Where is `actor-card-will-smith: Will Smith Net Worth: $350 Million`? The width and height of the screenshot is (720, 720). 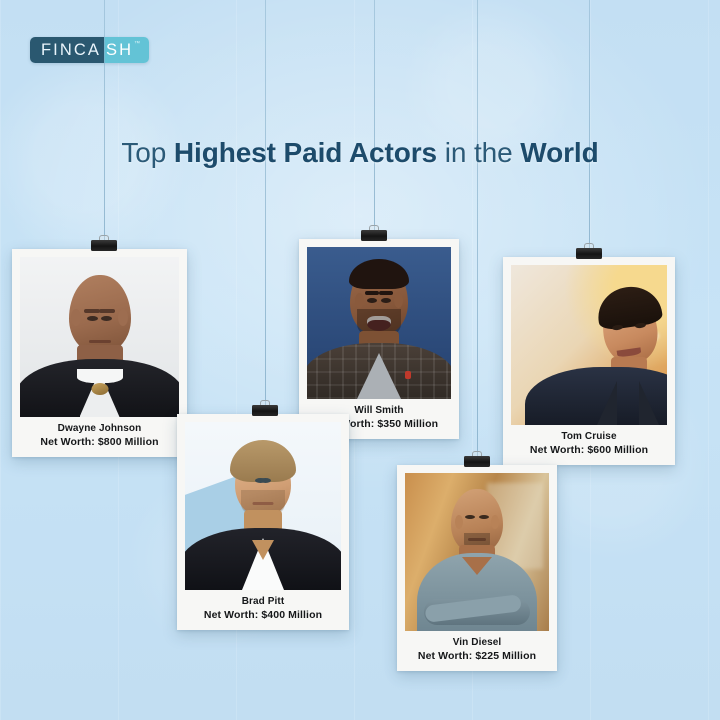 actor-card-will-smith: Will Smith Net Worth: $350 Million is located at coordinates (379, 339).